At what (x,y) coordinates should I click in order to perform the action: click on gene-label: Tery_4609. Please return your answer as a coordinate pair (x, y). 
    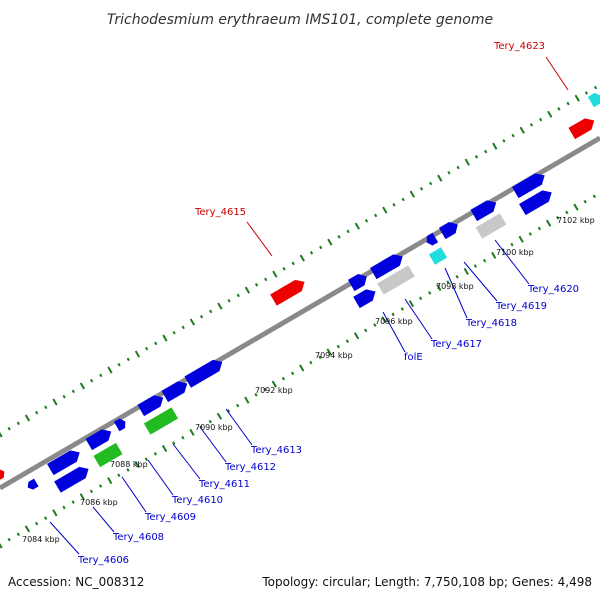
    Looking at the image, I should click on (170, 517).